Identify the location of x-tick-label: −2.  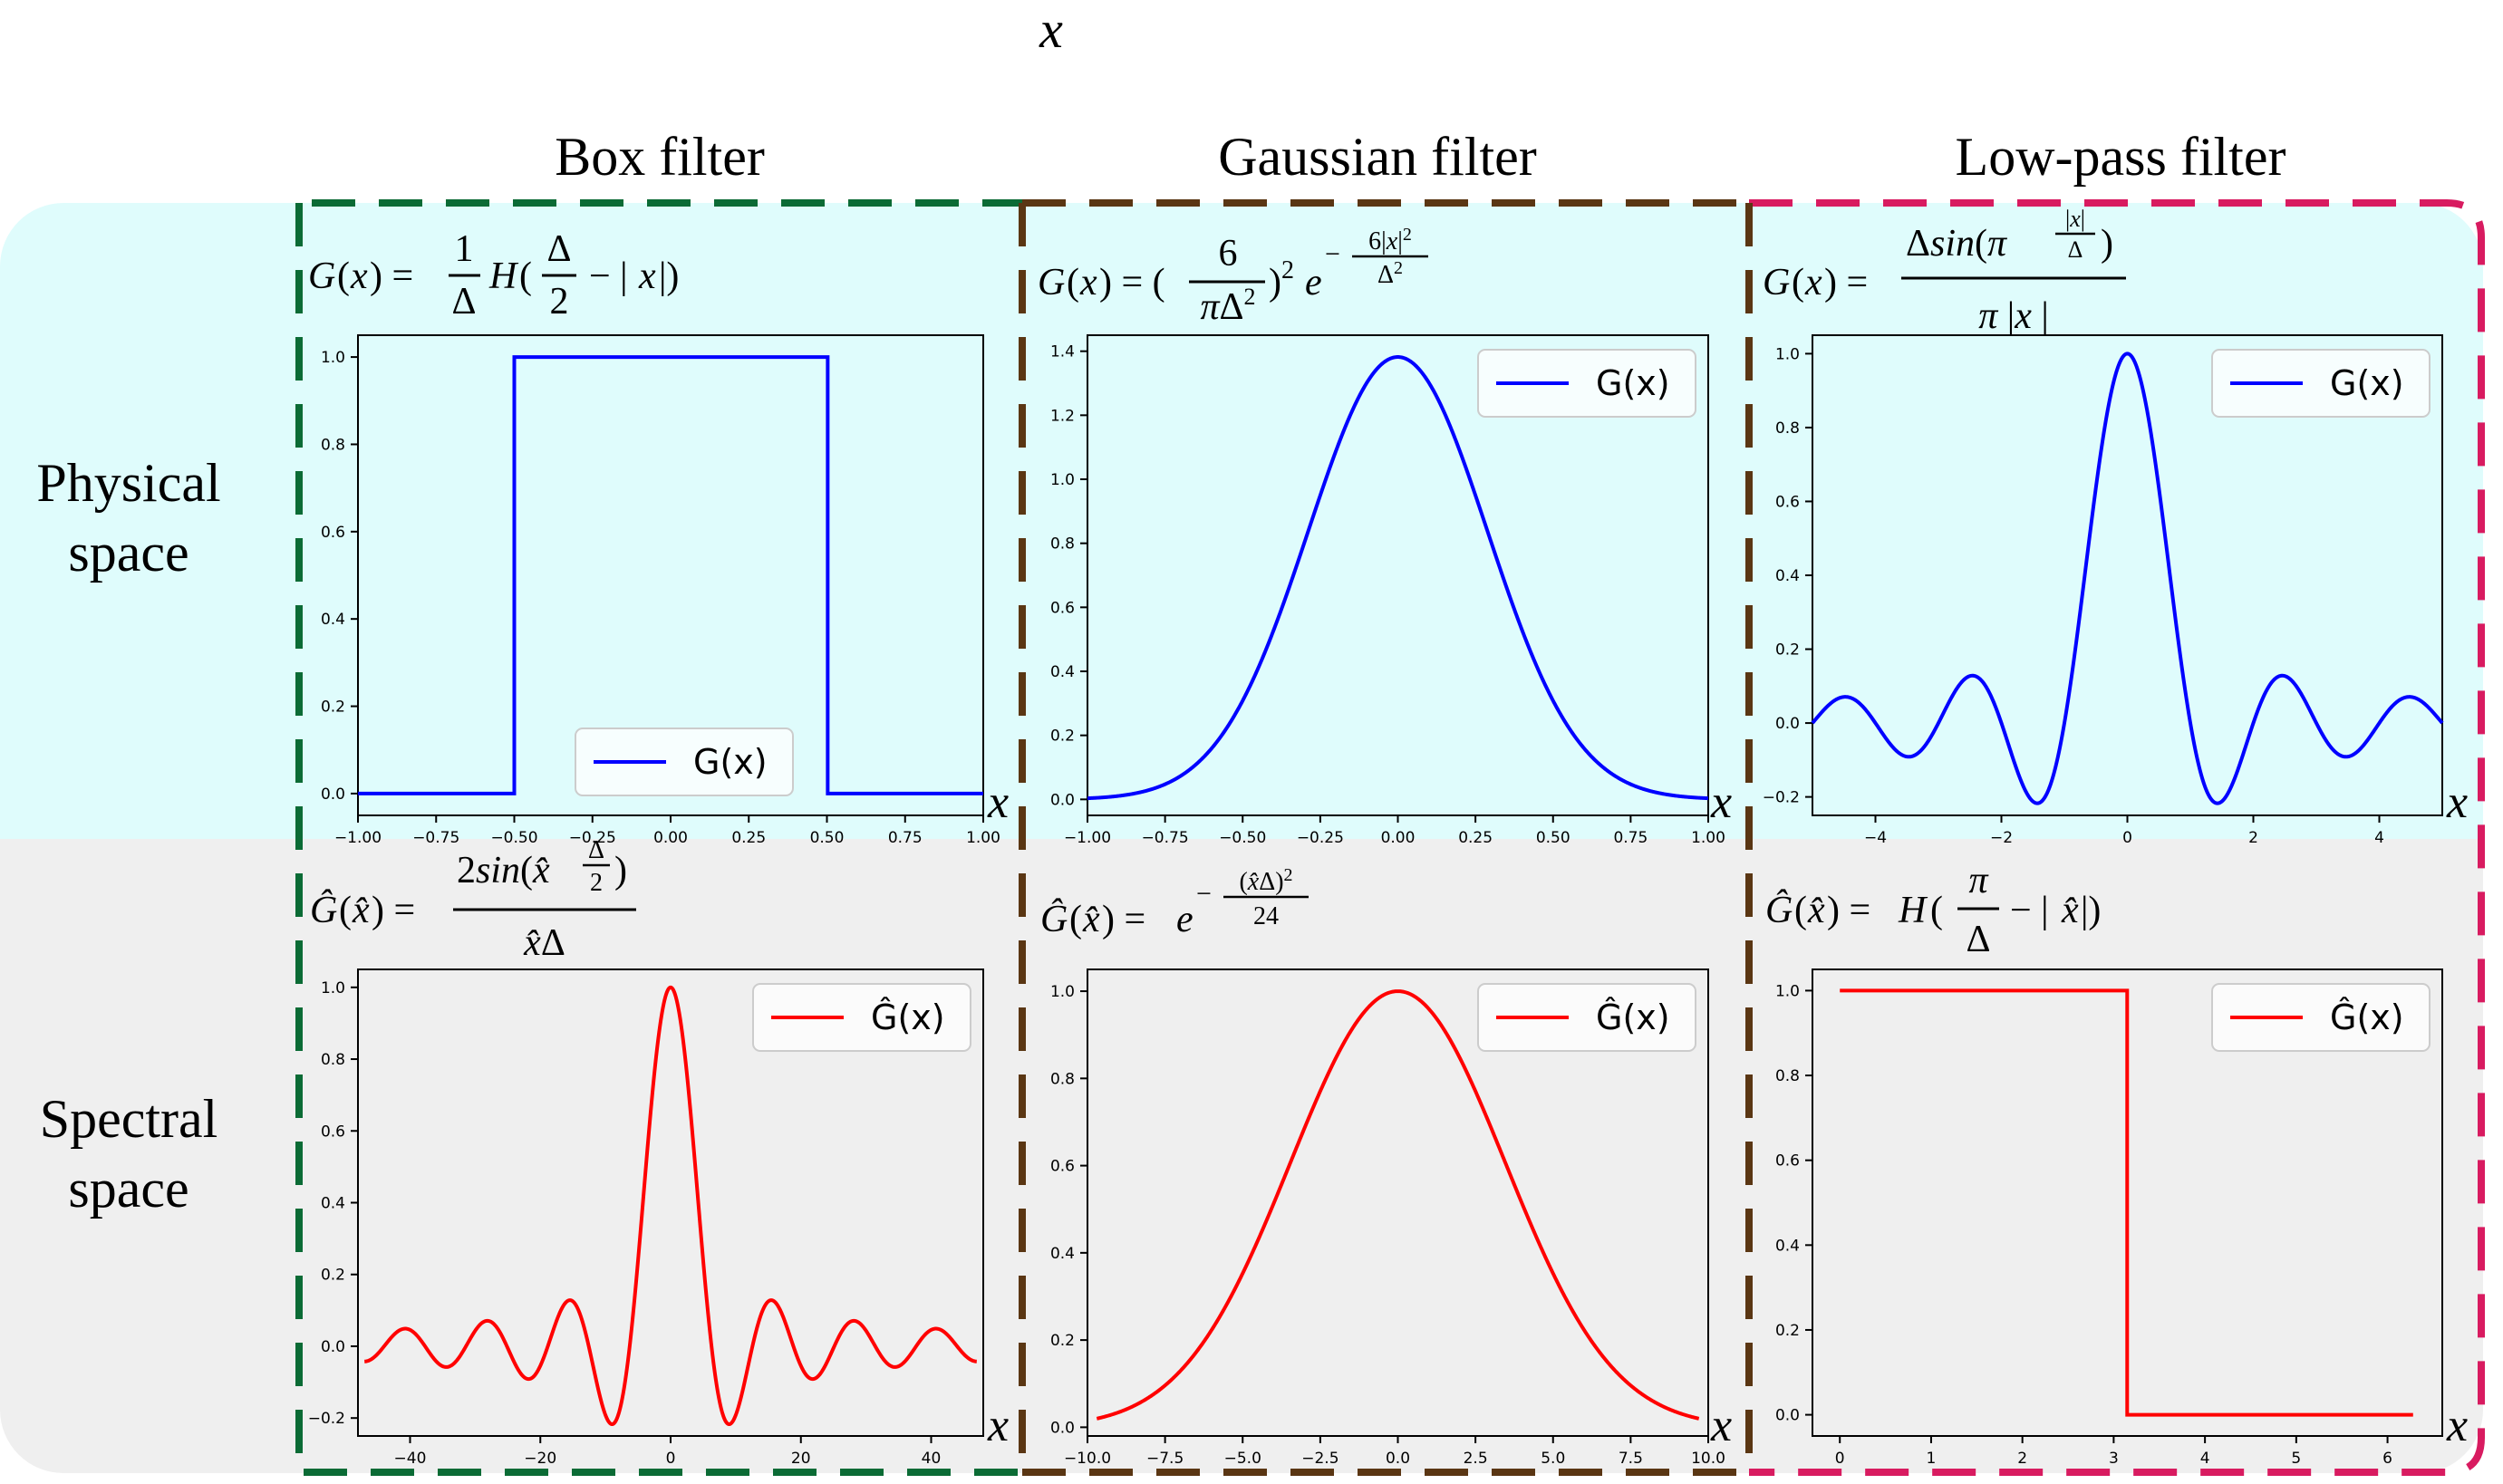
(2002, 838).